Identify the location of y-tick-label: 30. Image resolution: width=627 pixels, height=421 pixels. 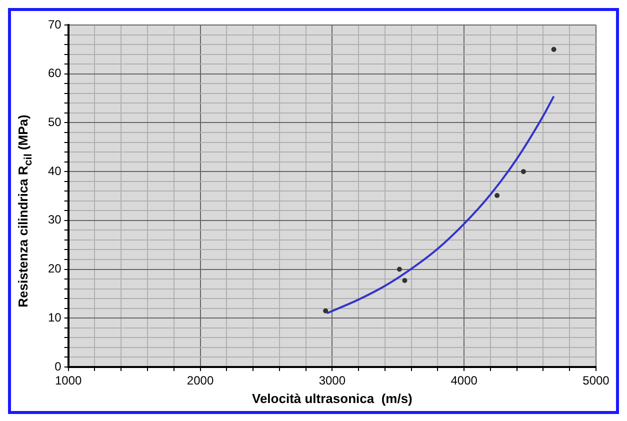
(55, 219).